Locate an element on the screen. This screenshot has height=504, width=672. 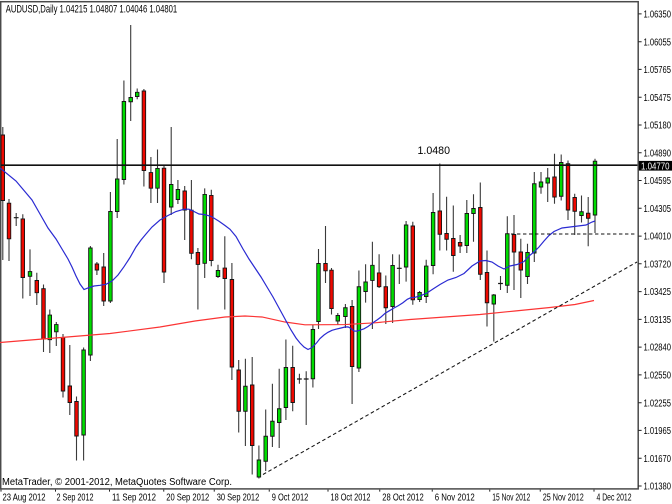
svg-text: 1.04595 is located at coordinates (658, 181).